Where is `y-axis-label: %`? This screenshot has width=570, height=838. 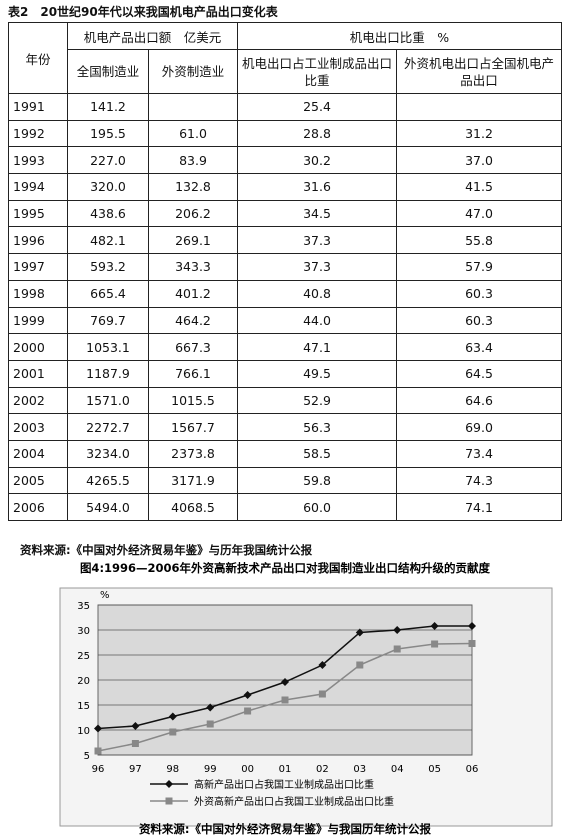 y-axis-label: % is located at coordinates (105, 595).